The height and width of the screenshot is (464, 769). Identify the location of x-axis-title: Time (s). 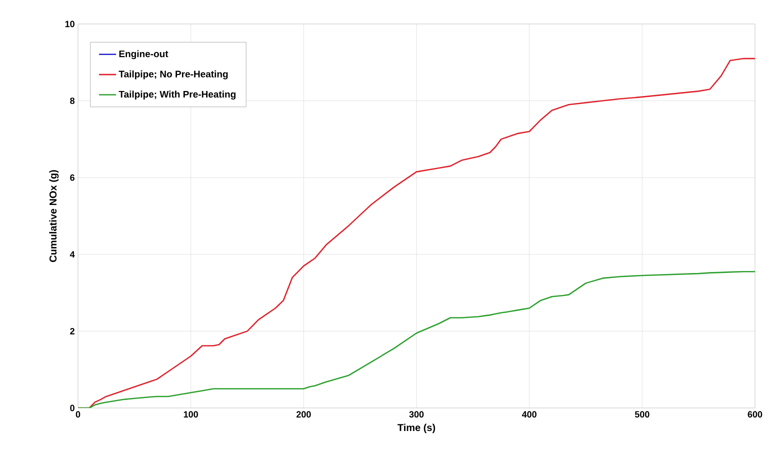
(417, 429).